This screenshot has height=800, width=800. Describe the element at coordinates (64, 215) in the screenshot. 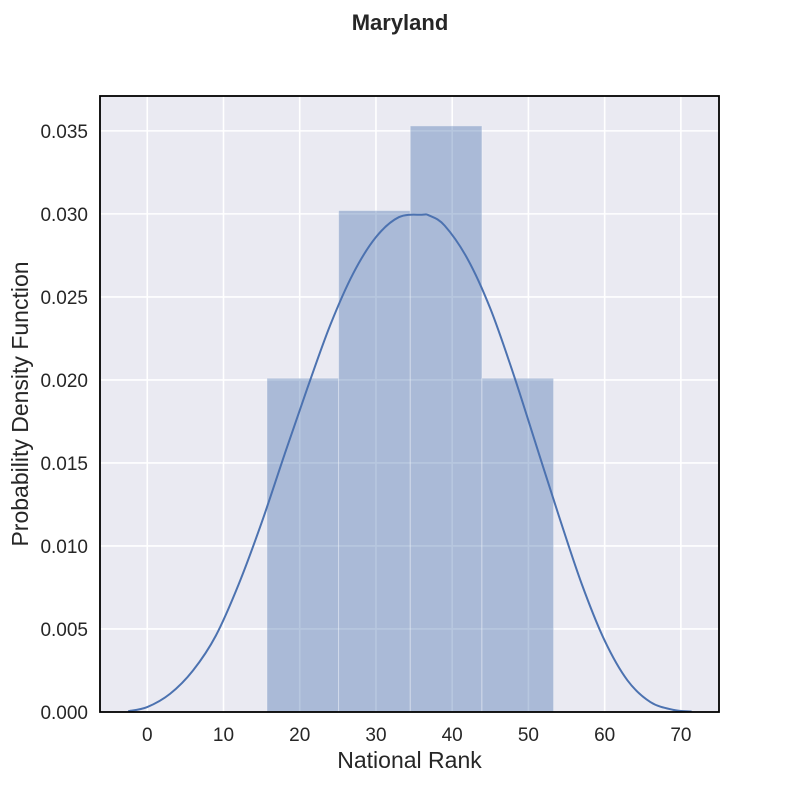

I see `y-tick-label: 0.030` at that location.